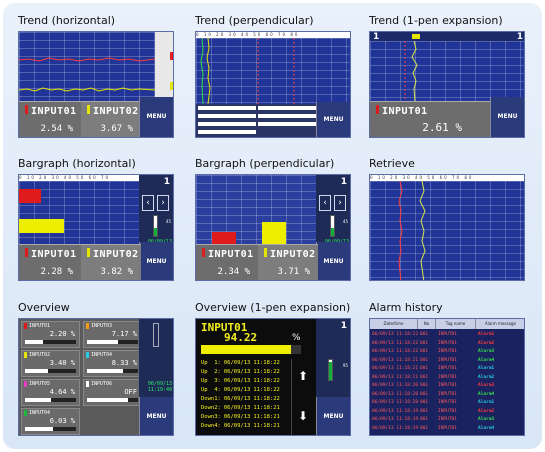 The width and height of the screenshot is (545, 452). I want to click on bargraph-perpendicular-title: Bargraph (perpendicular), so click(265, 163).